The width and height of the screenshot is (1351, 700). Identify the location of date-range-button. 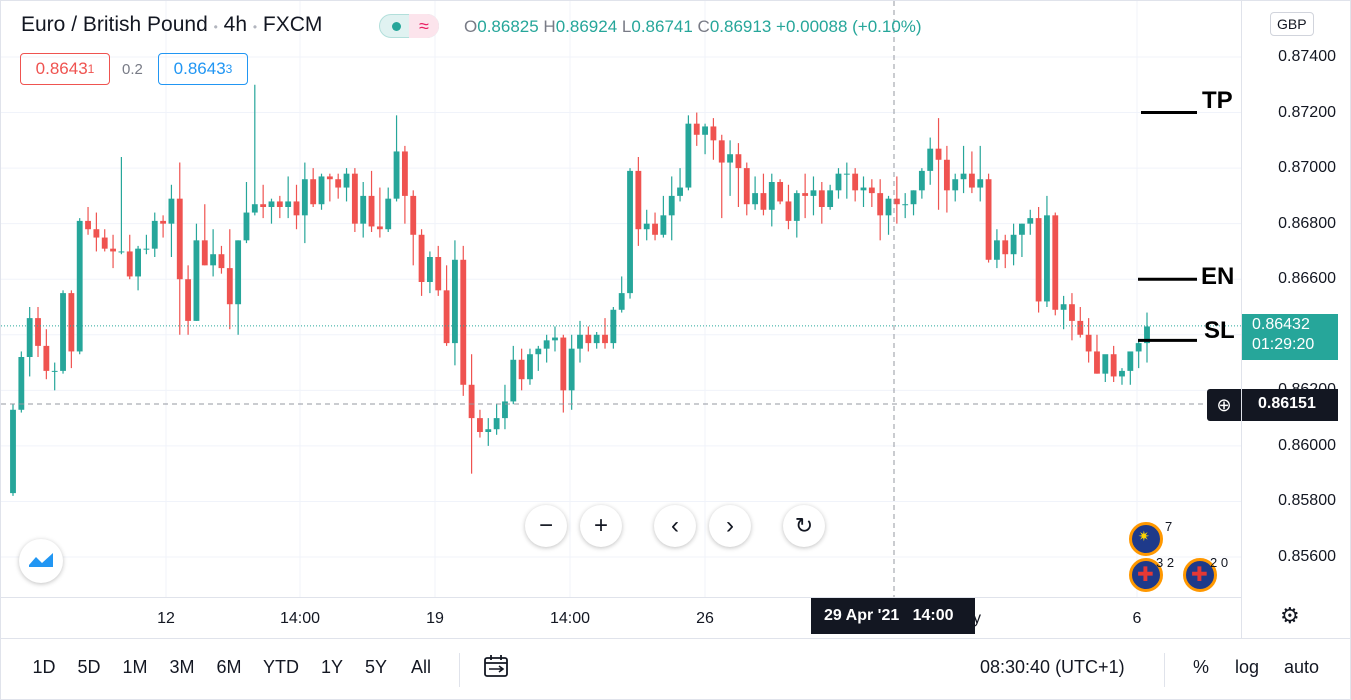
(496, 666).